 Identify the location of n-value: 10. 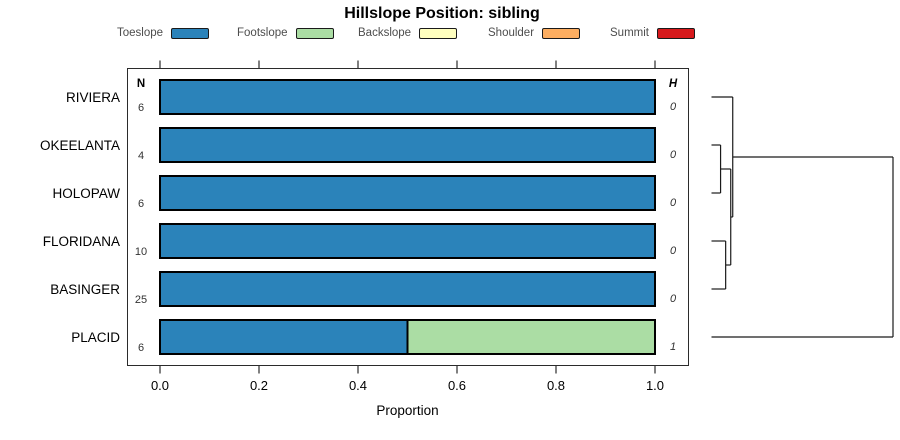
(141, 252).